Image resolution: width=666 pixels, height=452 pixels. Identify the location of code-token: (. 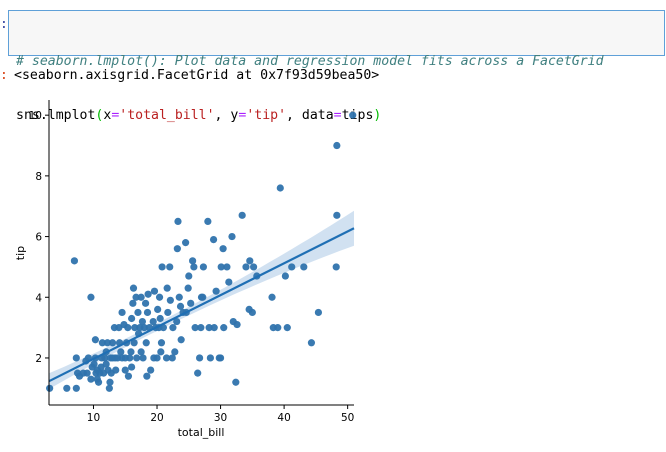
(99, 115).